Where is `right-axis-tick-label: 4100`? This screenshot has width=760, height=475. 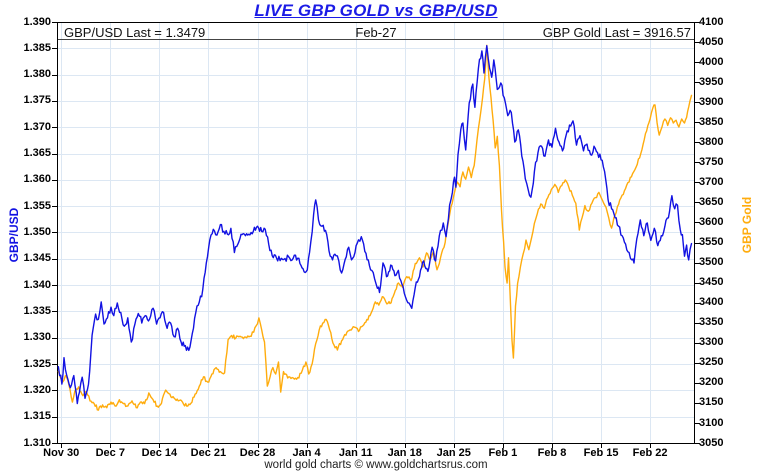 right-axis-tick-label: 4100 is located at coordinates (711, 21).